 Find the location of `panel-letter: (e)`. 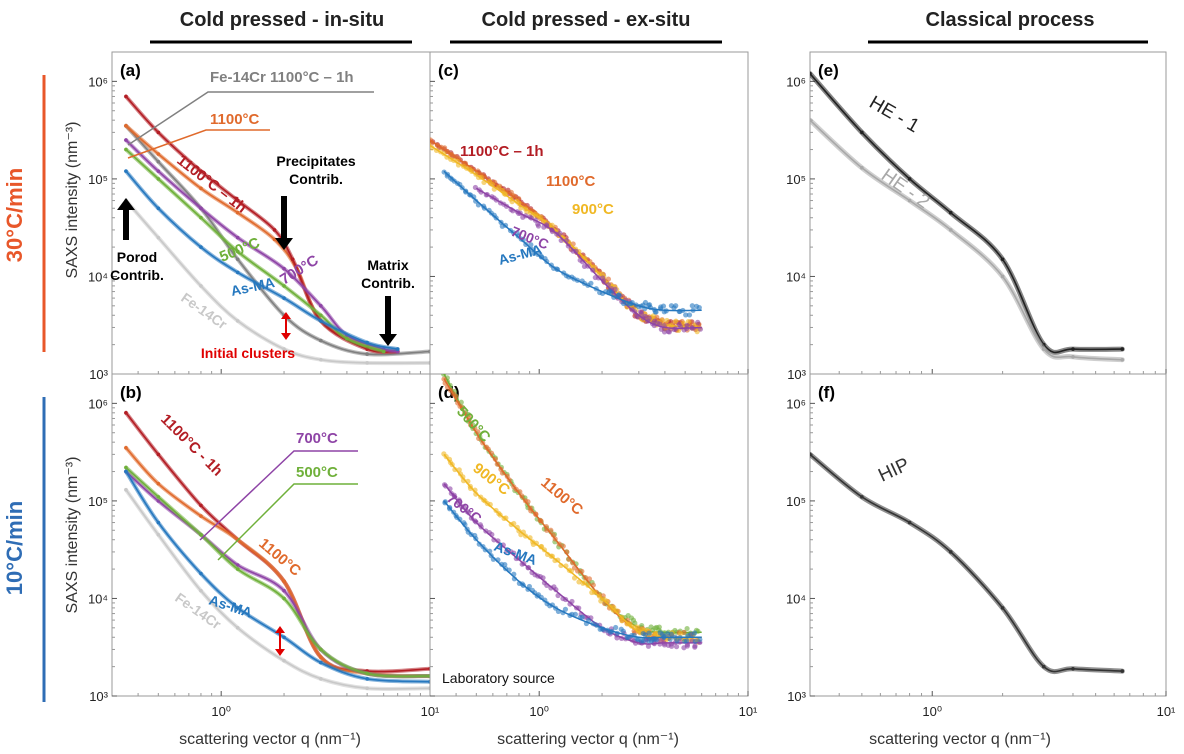

panel-letter: (e) is located at coordinates (828, 70).